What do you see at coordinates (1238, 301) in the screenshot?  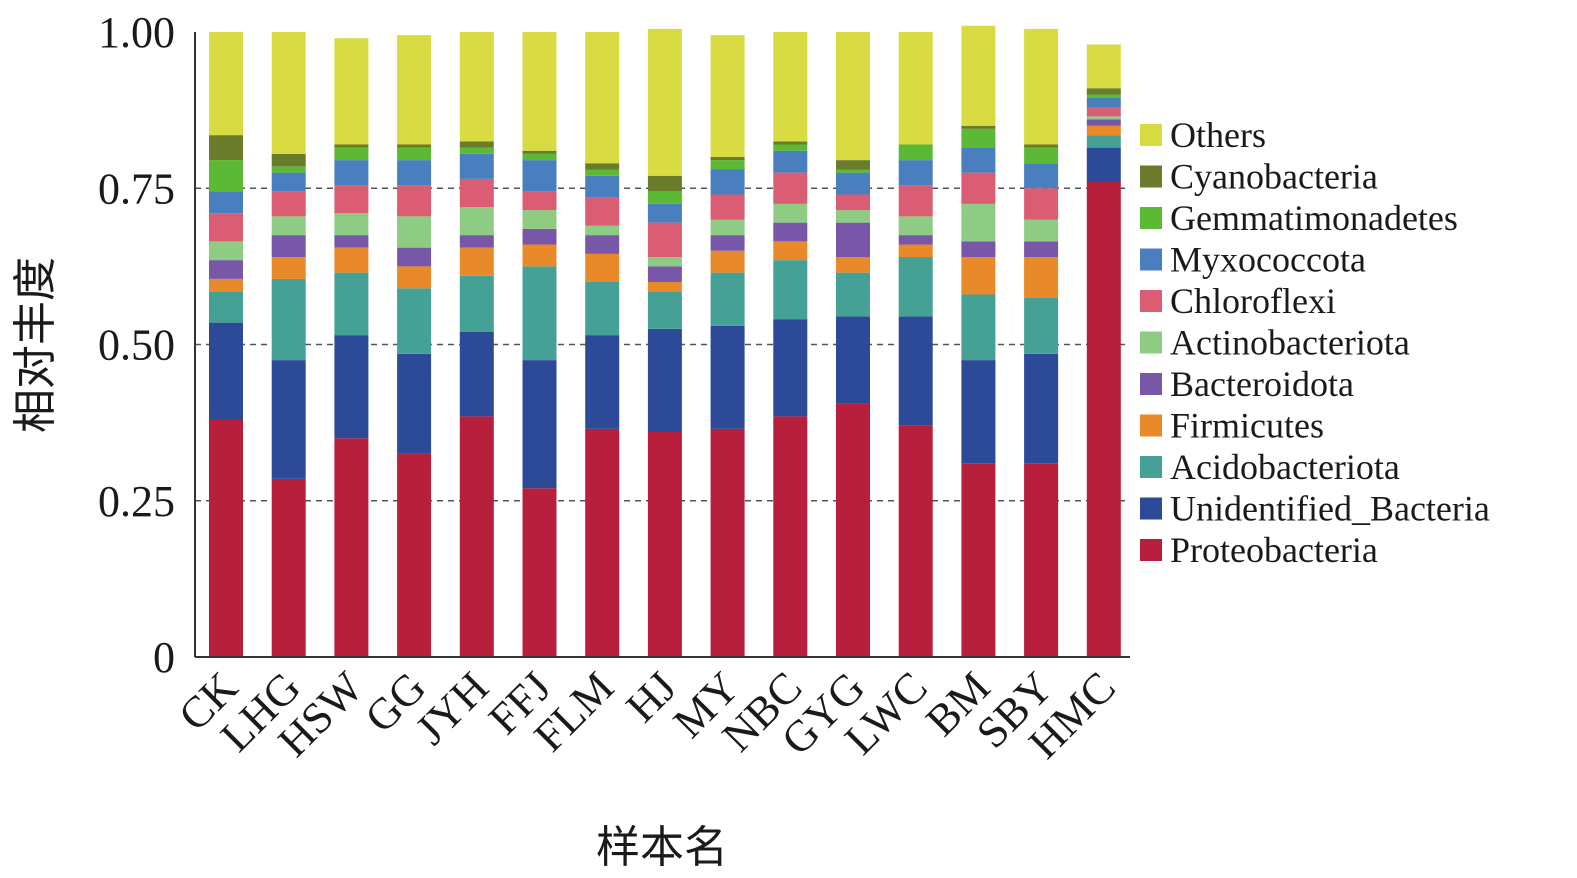 I see `legend-item: Chloroflexi` at bounding box center [1238, 301].